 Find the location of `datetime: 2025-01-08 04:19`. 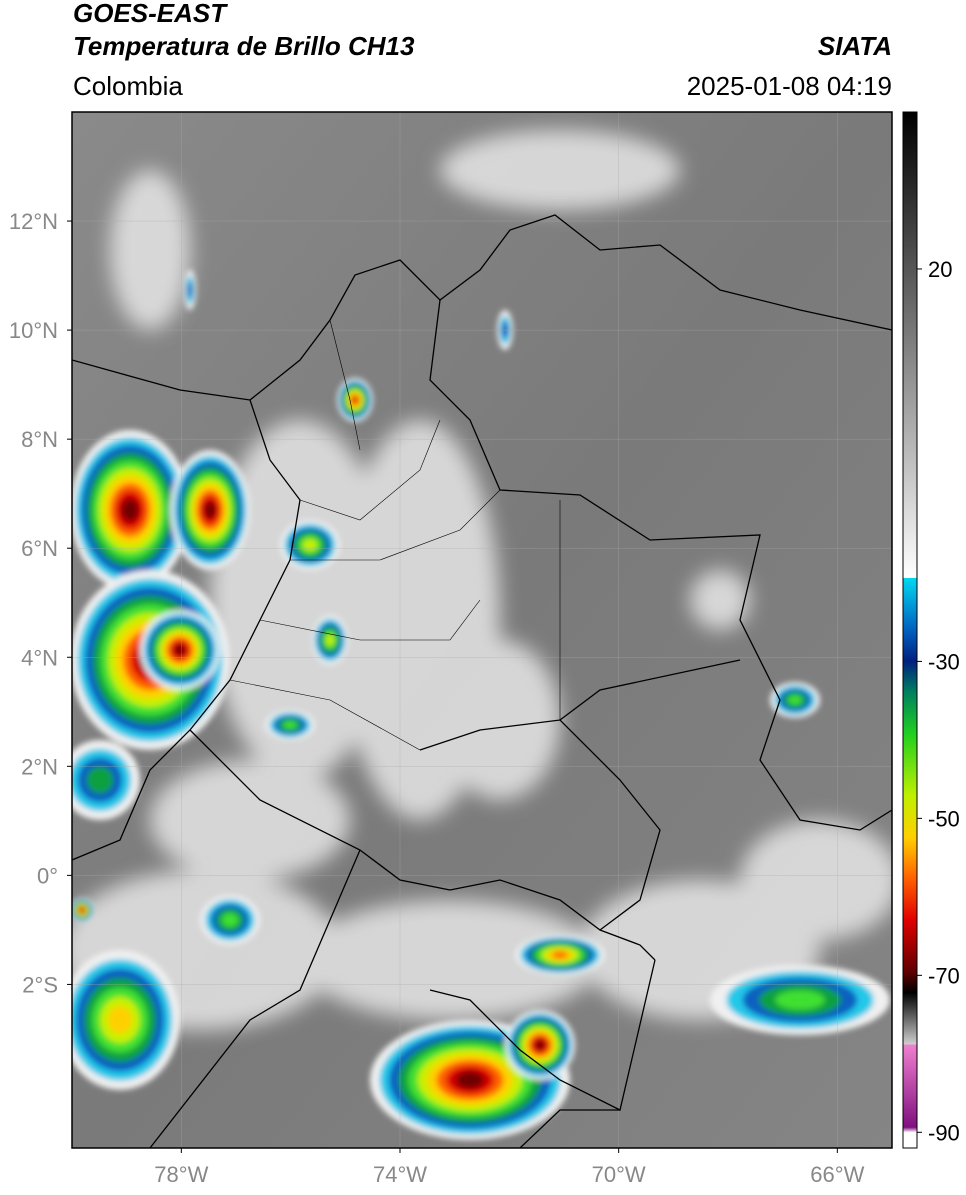

datetime: 2025-01-08 04:19 is located at coordinates (789, 86).